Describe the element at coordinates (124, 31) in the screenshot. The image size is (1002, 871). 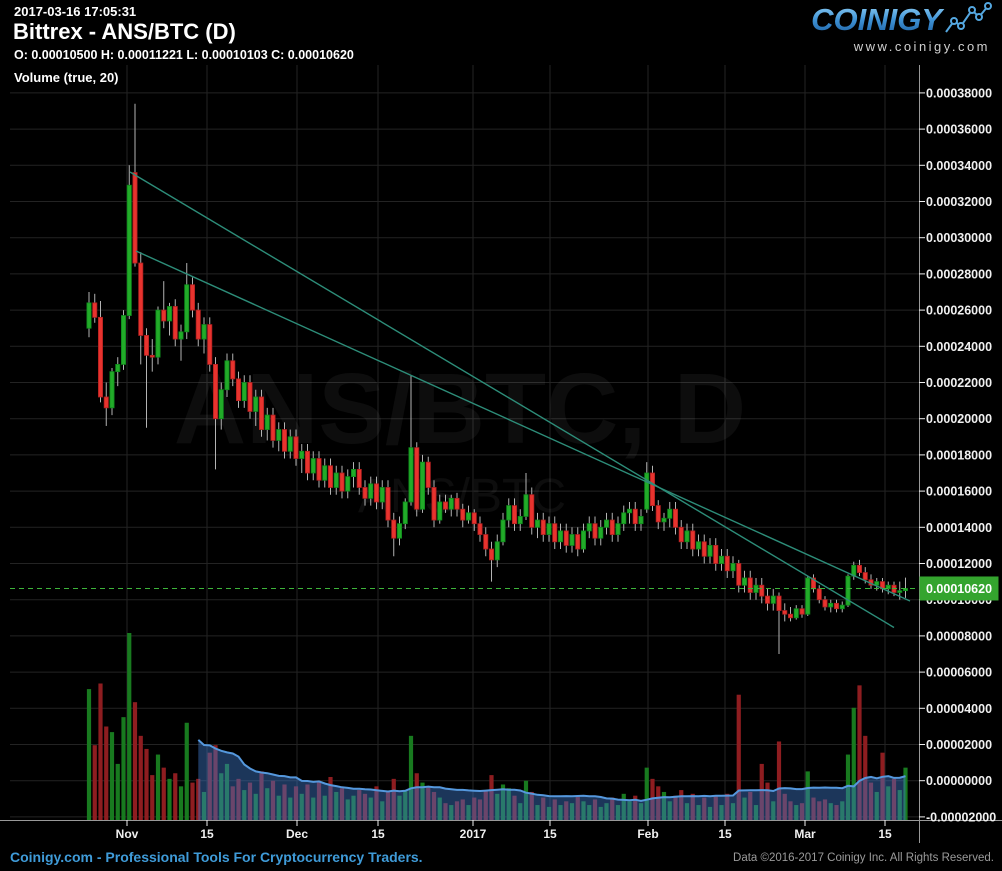
I see `chart-title: Bittrex - ANS/BTC (D)` at that location.